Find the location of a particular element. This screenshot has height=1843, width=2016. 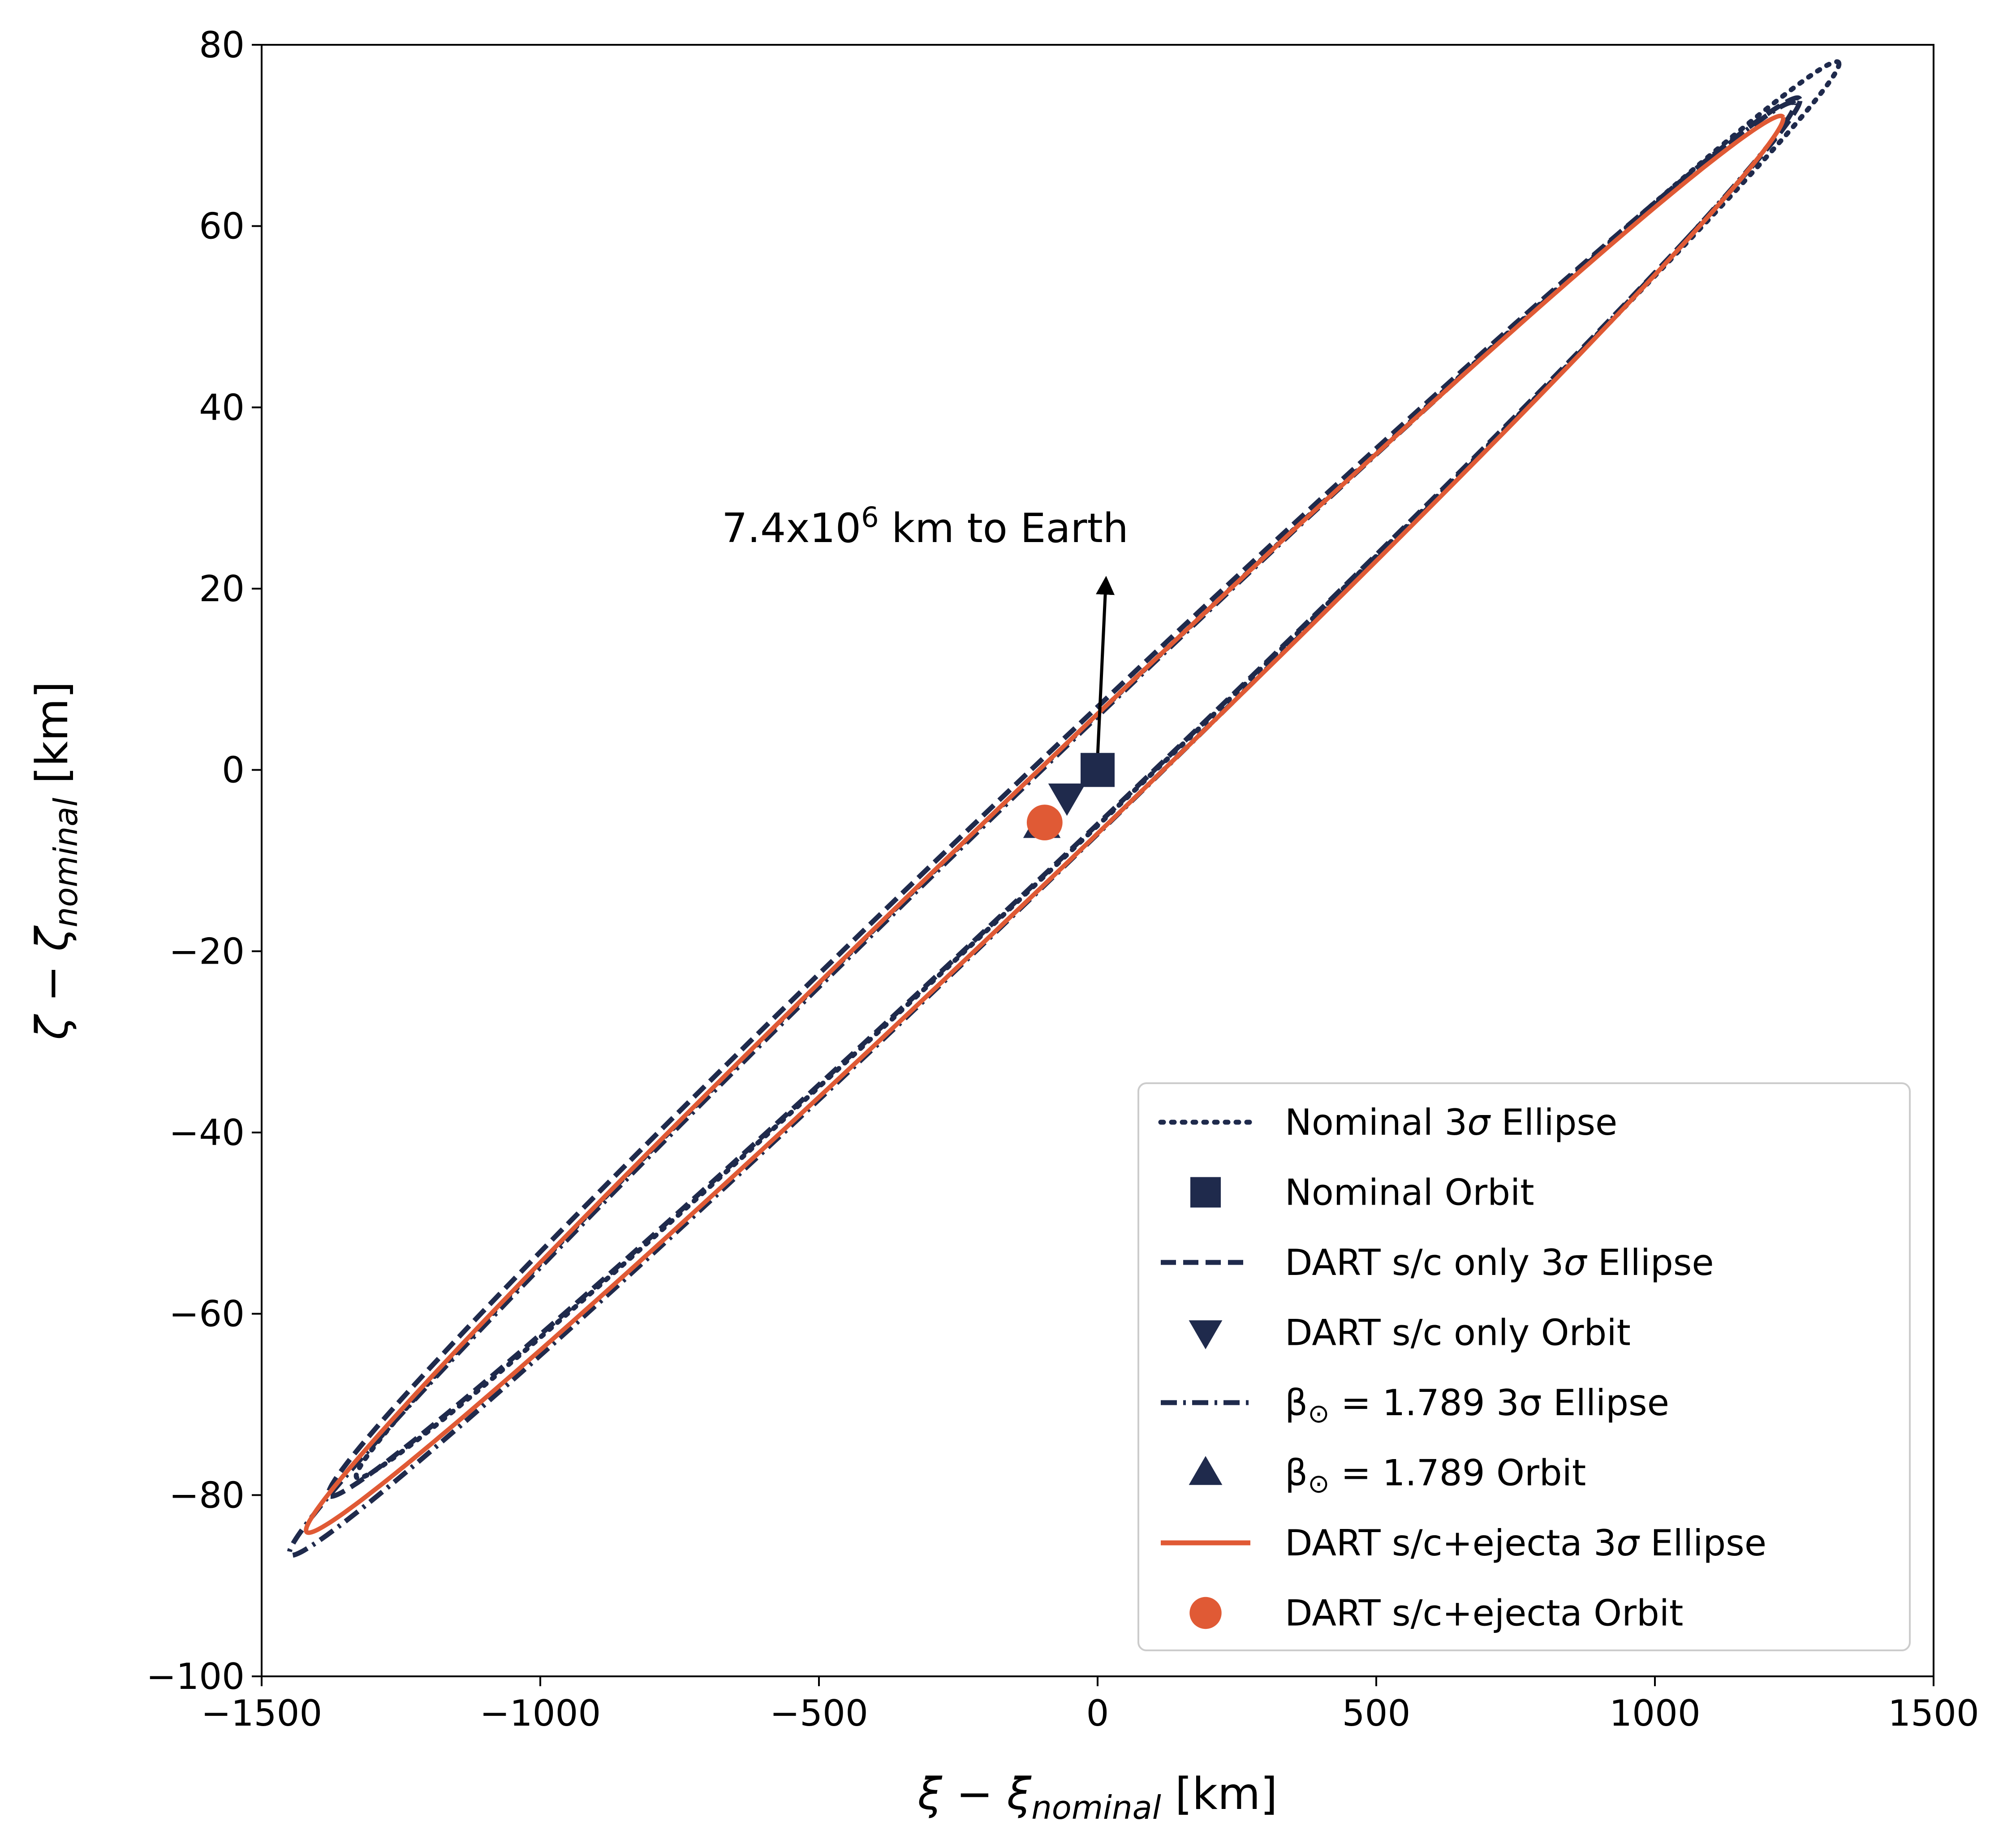

y-axis-title-sub: nominal is located at coordinates (66, 863).